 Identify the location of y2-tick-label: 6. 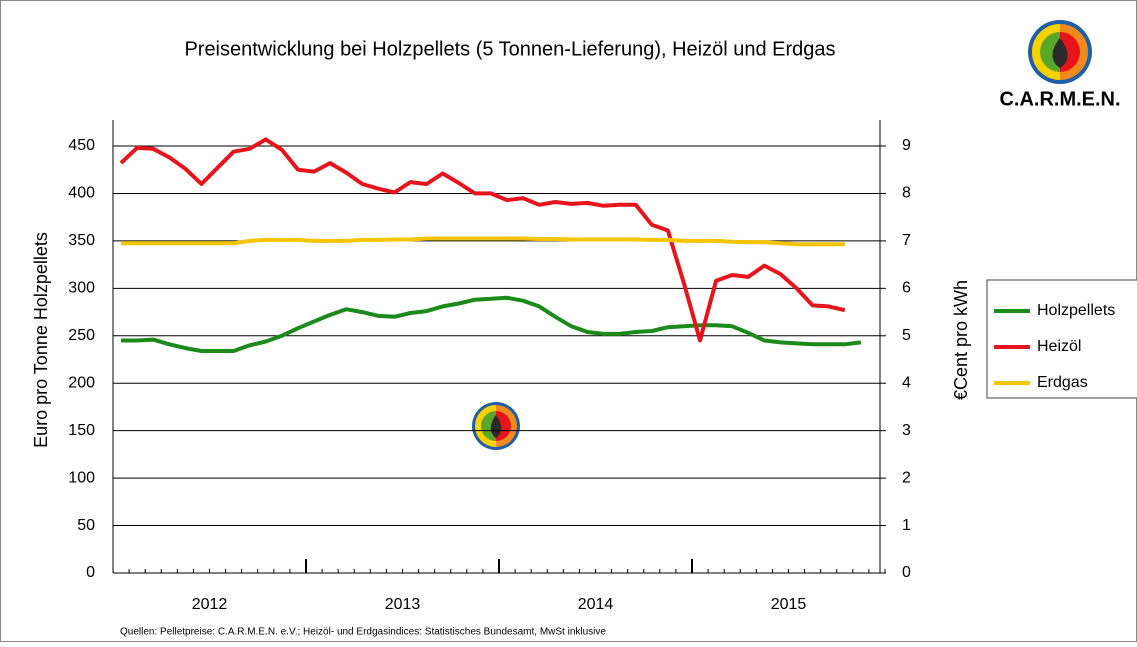
(906, 288).